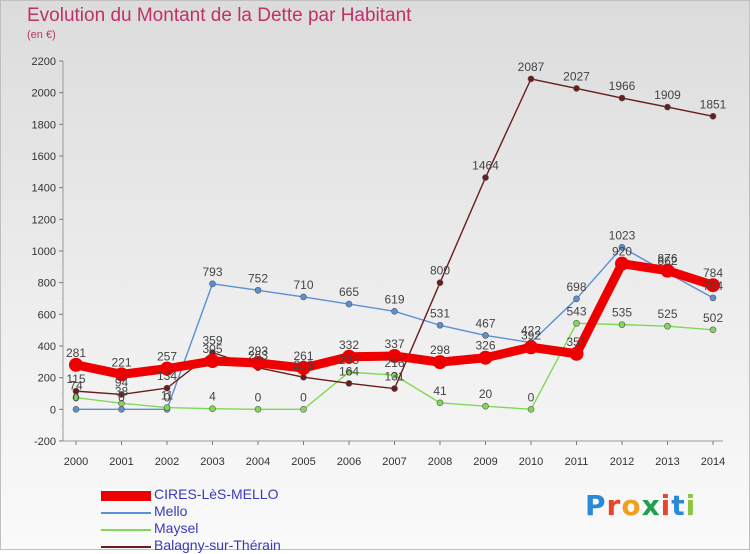  I want to click on data-label: 502, so click(713, 318).